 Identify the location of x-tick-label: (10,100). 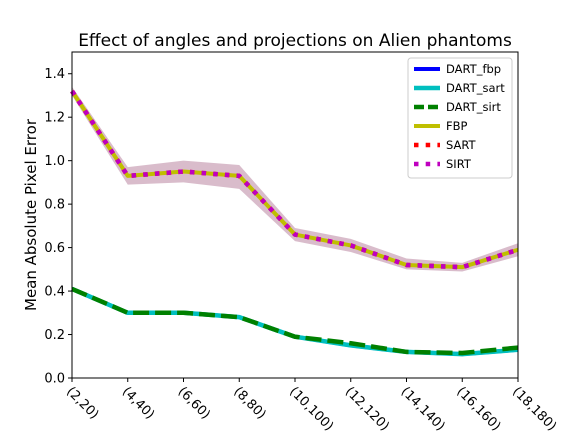
(311, 408).